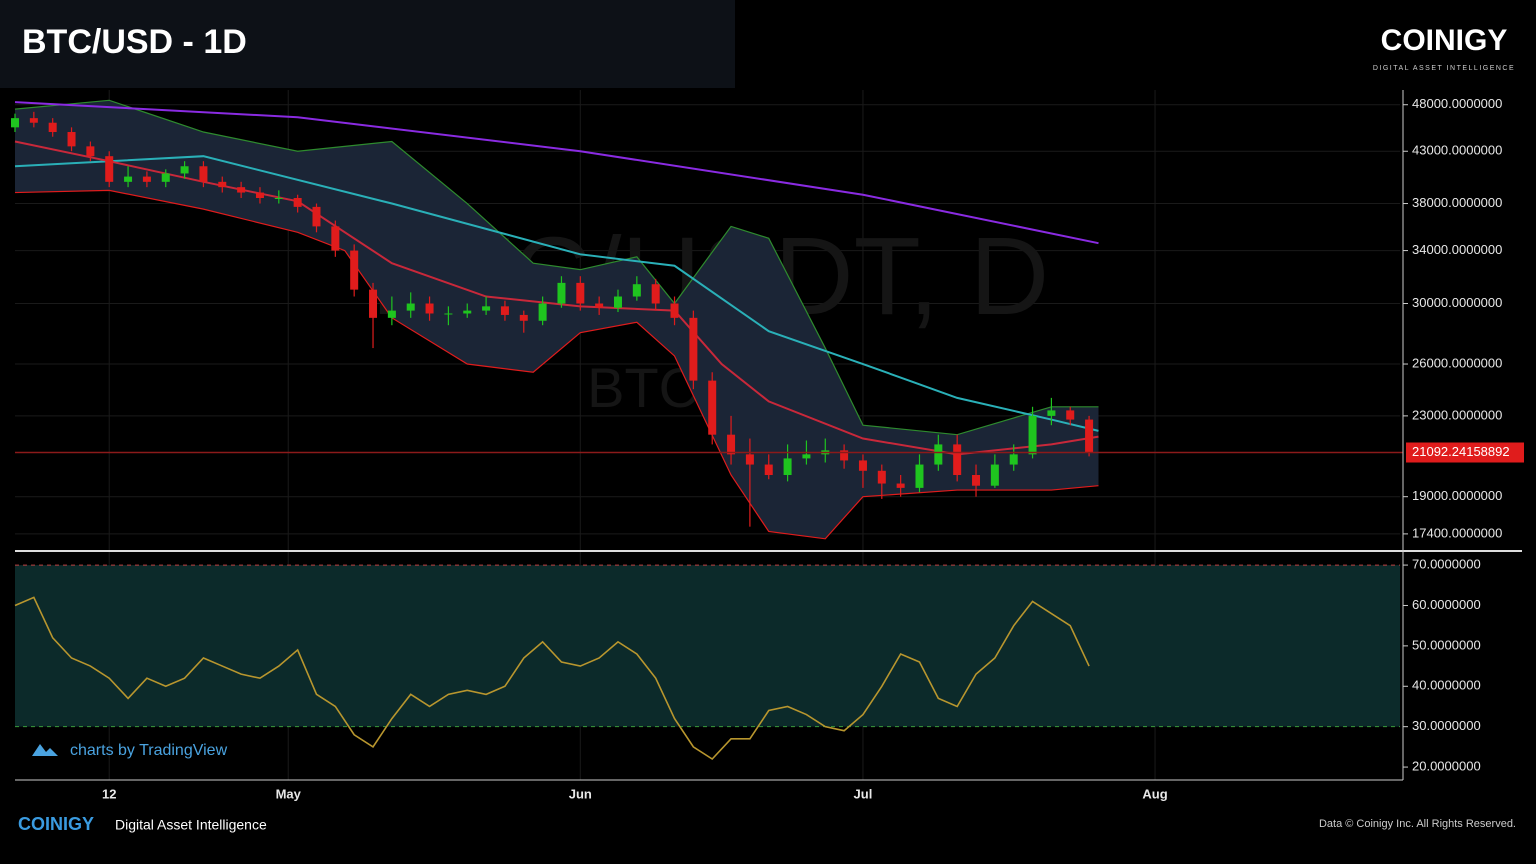 This screenshot has width=1536, height=864. I want to click on y-tick-label: 30000.0000000, so click(1457, 302).